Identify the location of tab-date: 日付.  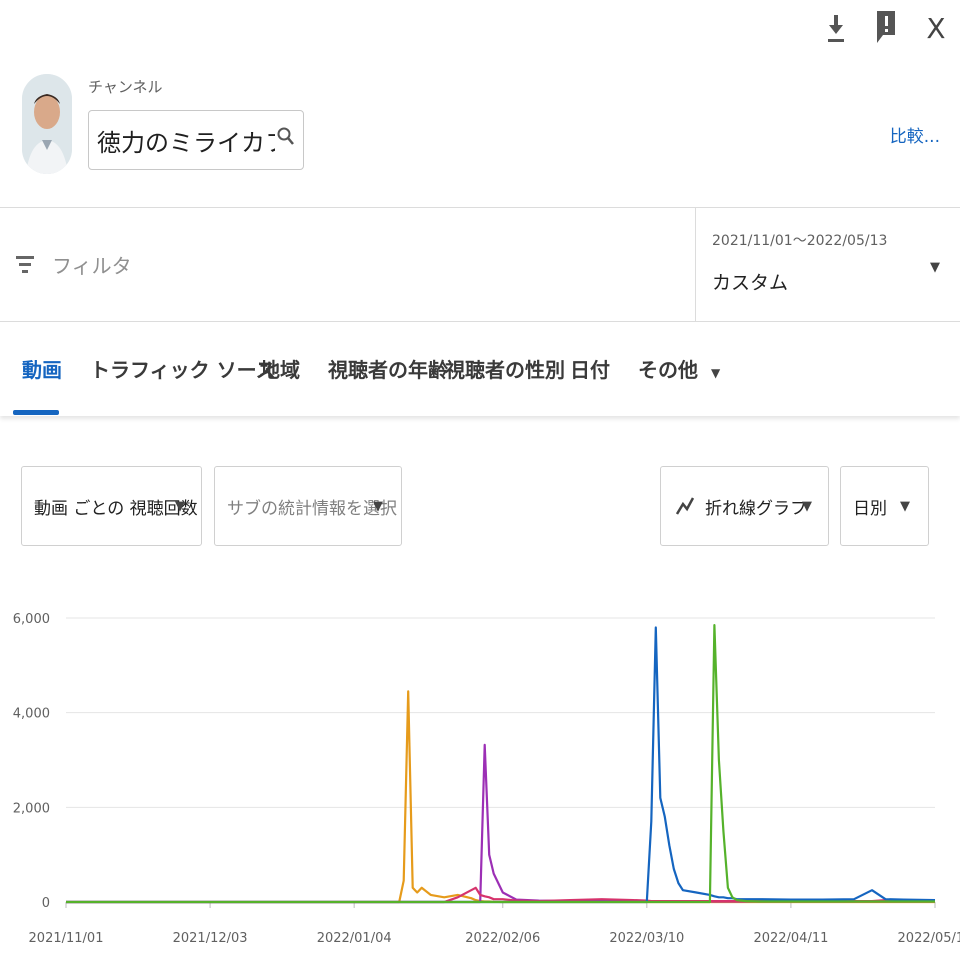
(590, 370).